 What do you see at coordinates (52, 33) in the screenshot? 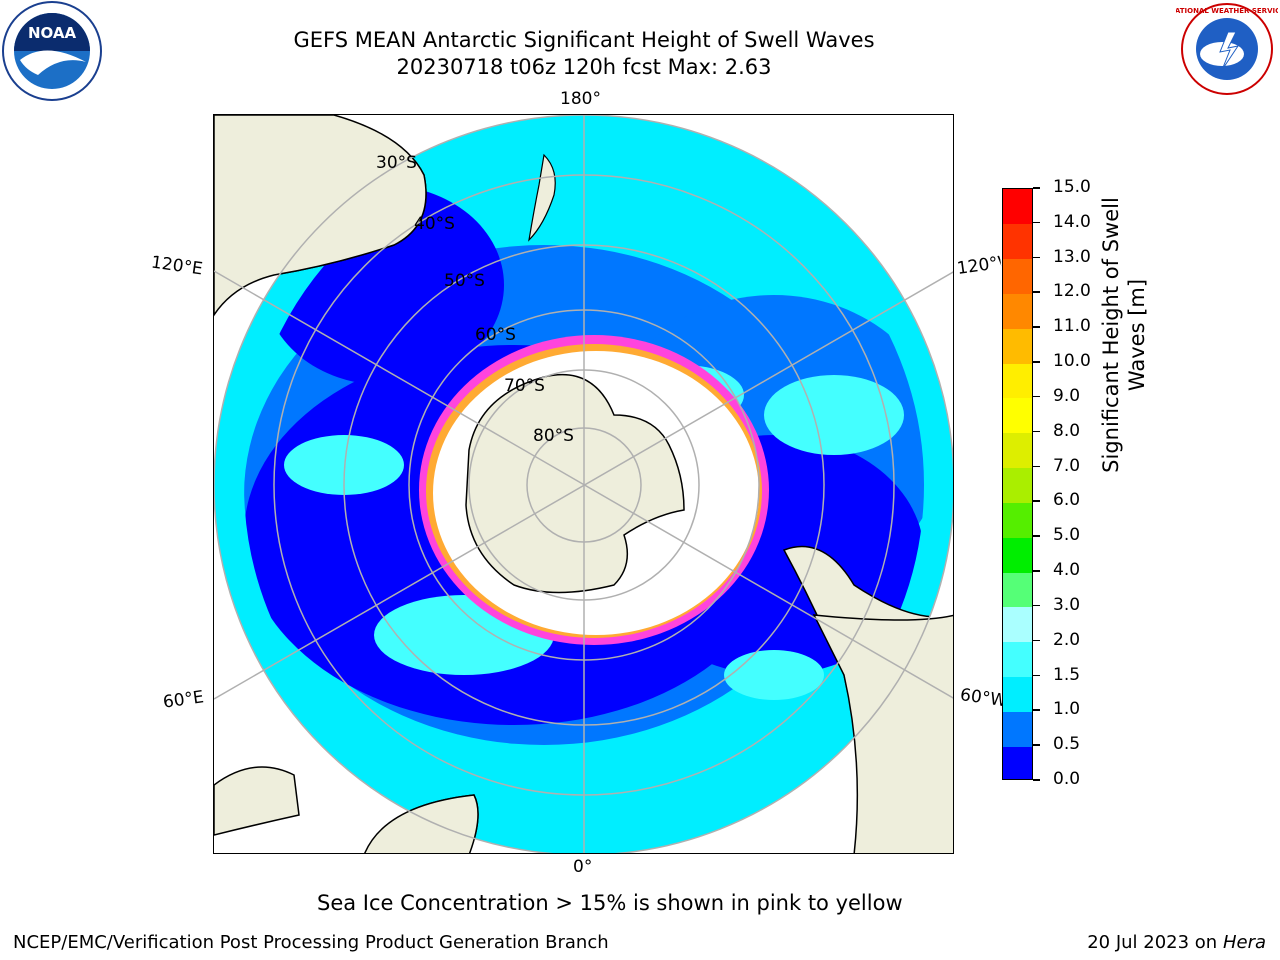
I see `noaa-logo-text: NOAA` at bounding box center [52, 33].